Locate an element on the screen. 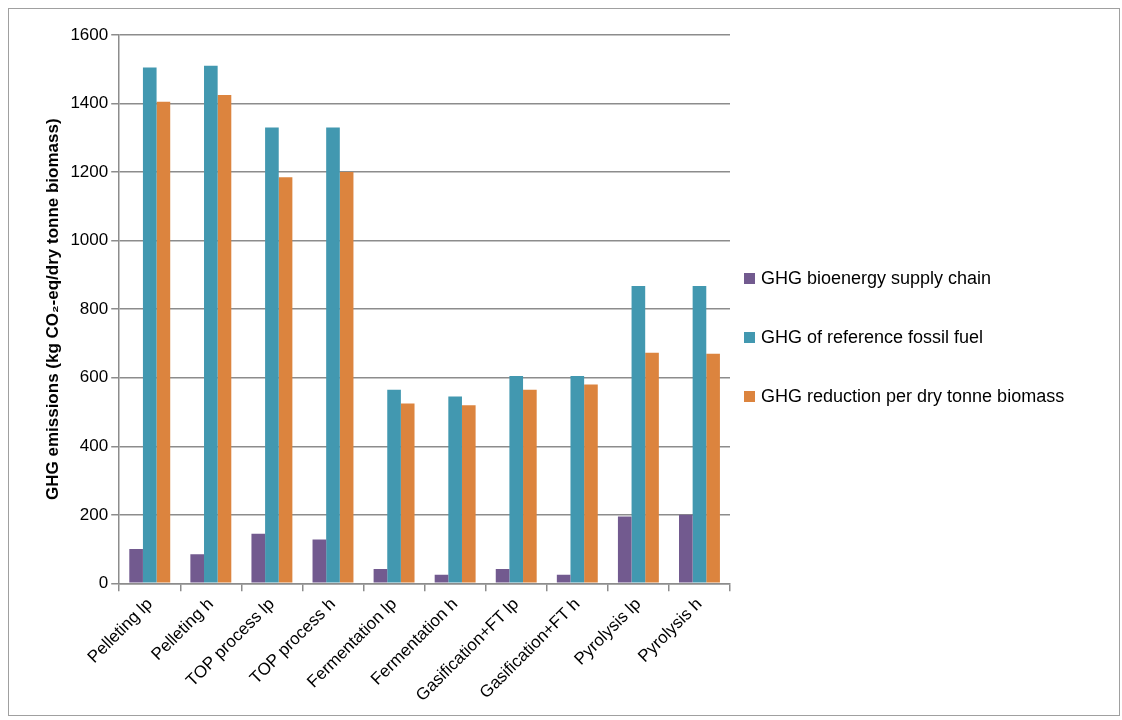  y-axis-title: GHG emissions (kg CO₂-eq/dry tonne biomass) is located at coordinates (52, 309).